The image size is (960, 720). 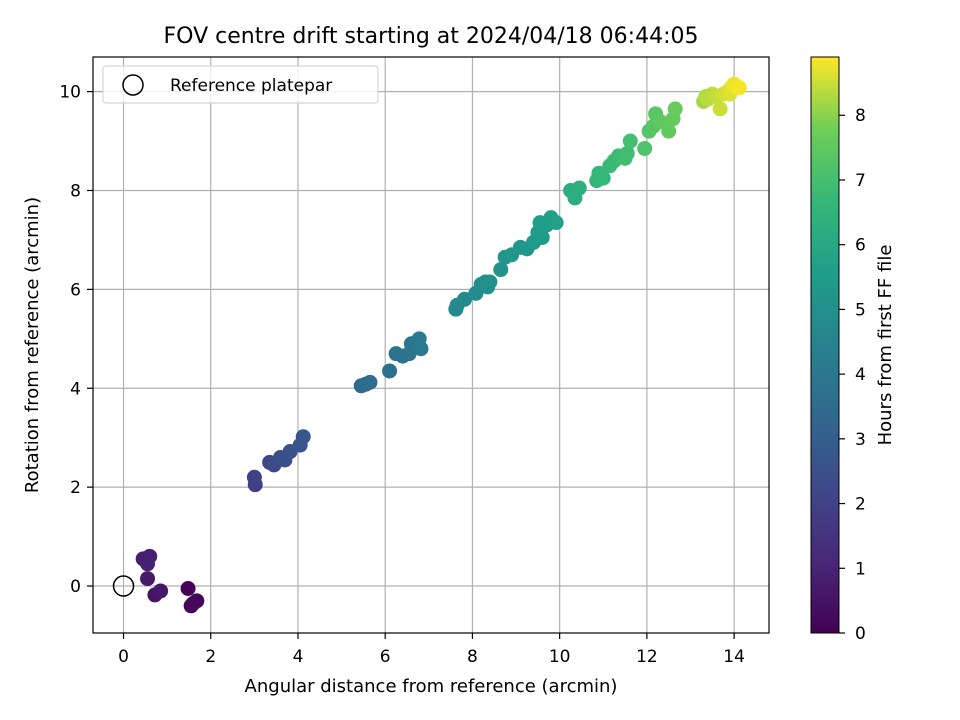 What do you see at coordinates (298, 657) in the screenshot?
I see `x-tick-label: 4` at bounding box center [298, 657].